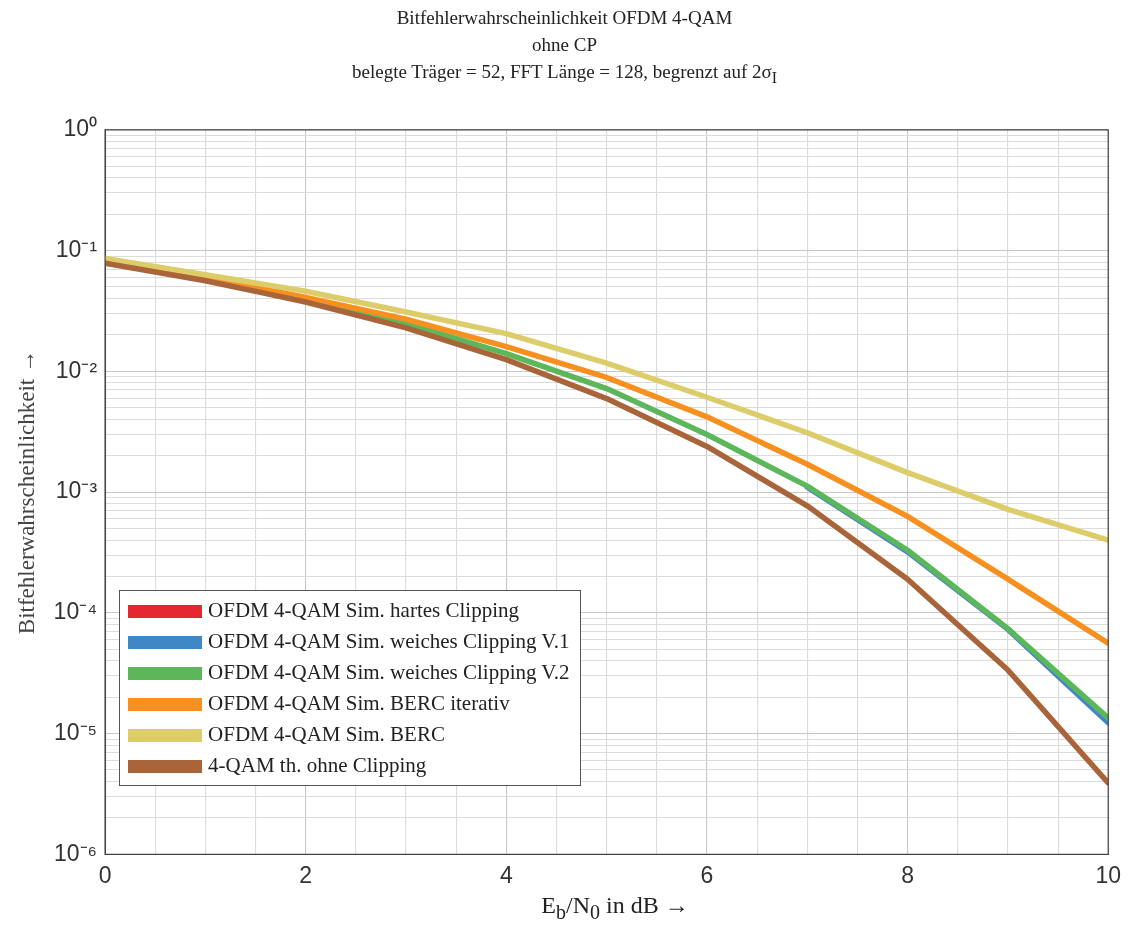 This screenshot has height=946, width=1129. I want to click on y-axis-title: Bitfehlerwahrscheinlichkeit →, so click(26, 492).